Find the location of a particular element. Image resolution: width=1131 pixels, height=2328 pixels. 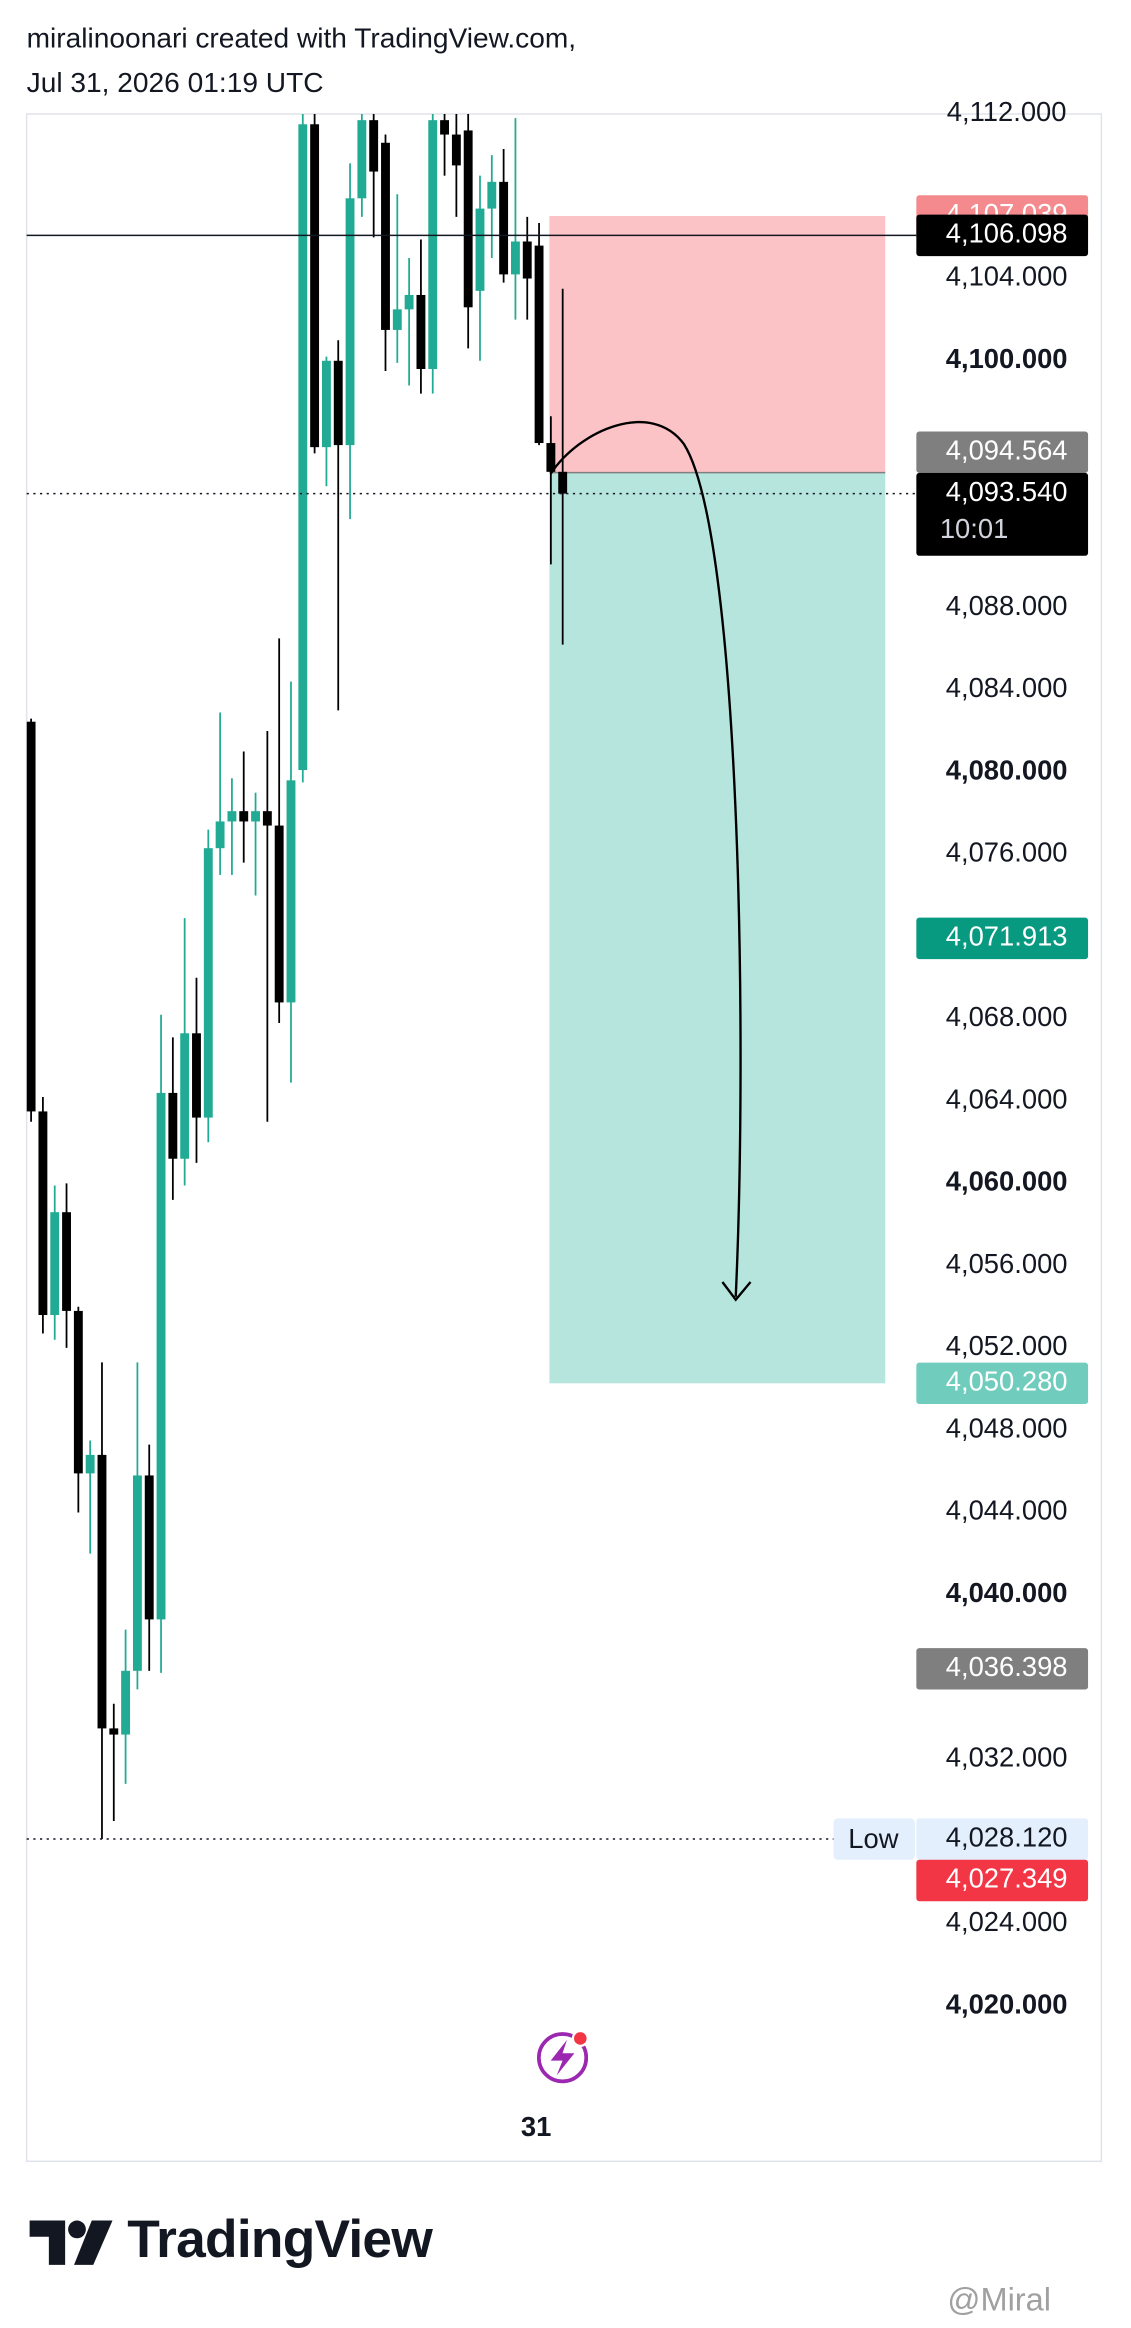

y-tick-label: 4,100.000 is located at coordinates (1007, 358).